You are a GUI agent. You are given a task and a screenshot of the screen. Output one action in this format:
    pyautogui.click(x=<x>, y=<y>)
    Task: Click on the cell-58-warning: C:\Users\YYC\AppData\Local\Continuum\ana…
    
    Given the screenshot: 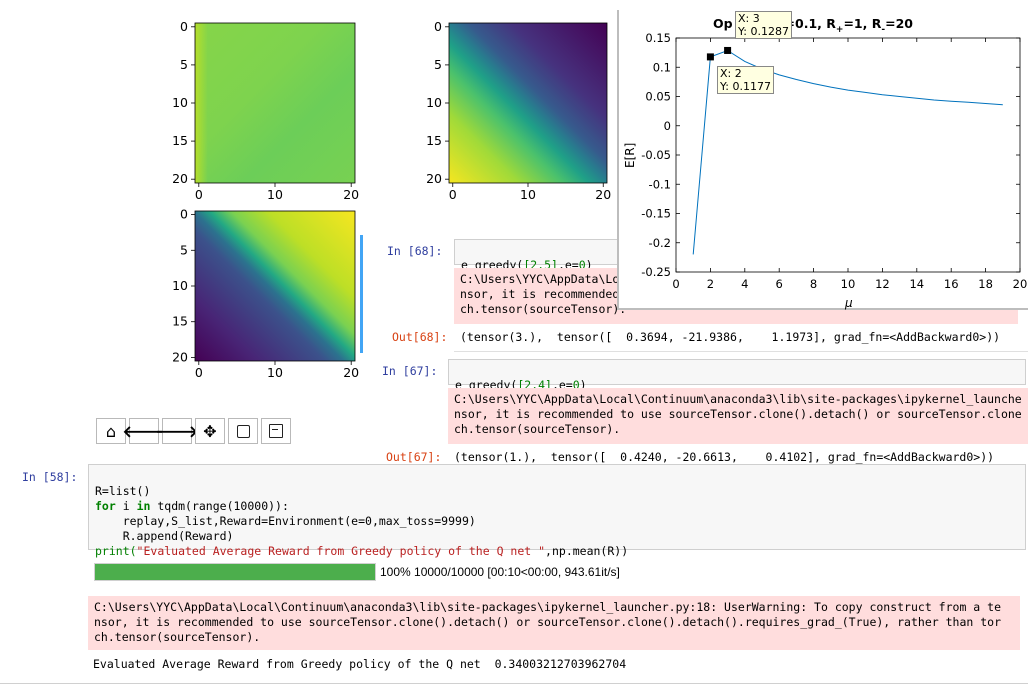 What is the action you would take?
    pyautogui.click(x=554, y=623)
    